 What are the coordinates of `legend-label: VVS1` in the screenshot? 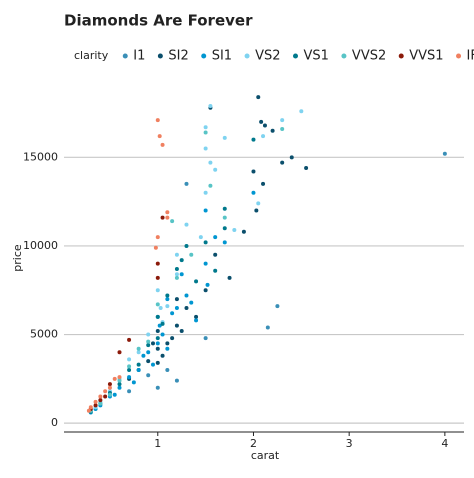 It's located at (426, 56).